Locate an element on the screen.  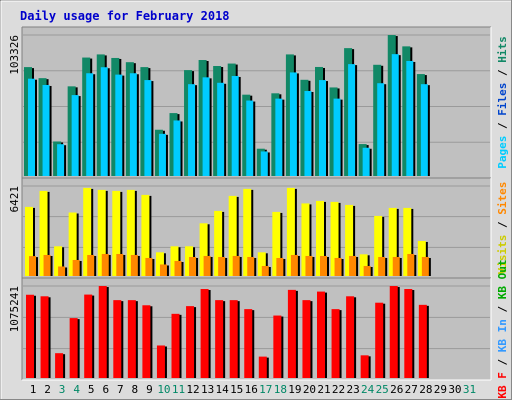
x-tick-label-day-25: 25 is located at coordinates (382, 389).